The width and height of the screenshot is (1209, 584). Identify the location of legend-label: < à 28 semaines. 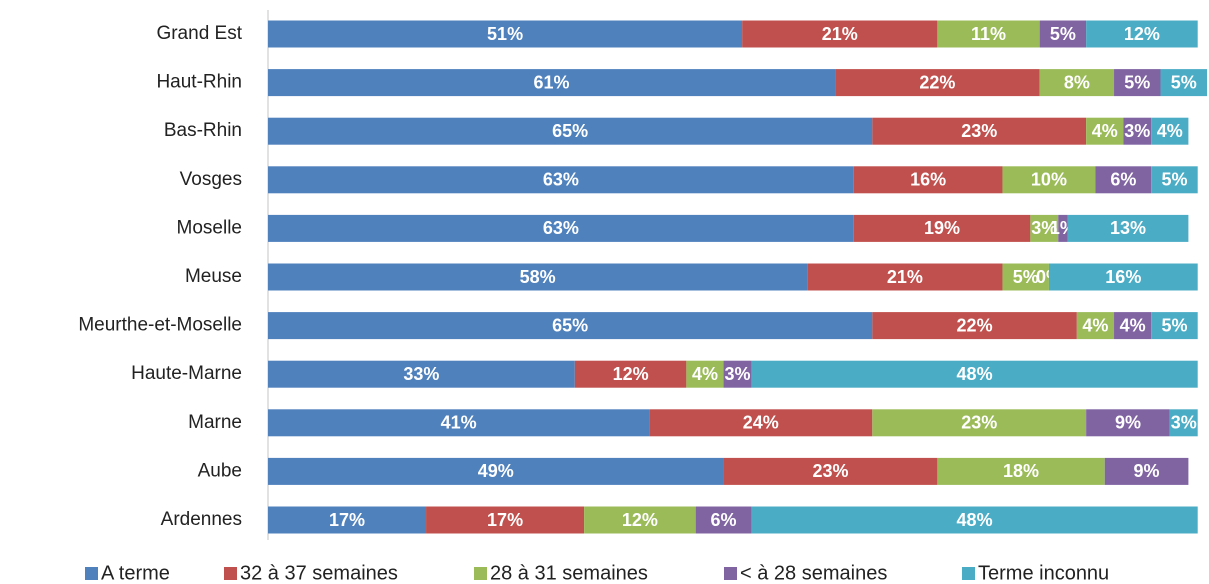
(813, 573).